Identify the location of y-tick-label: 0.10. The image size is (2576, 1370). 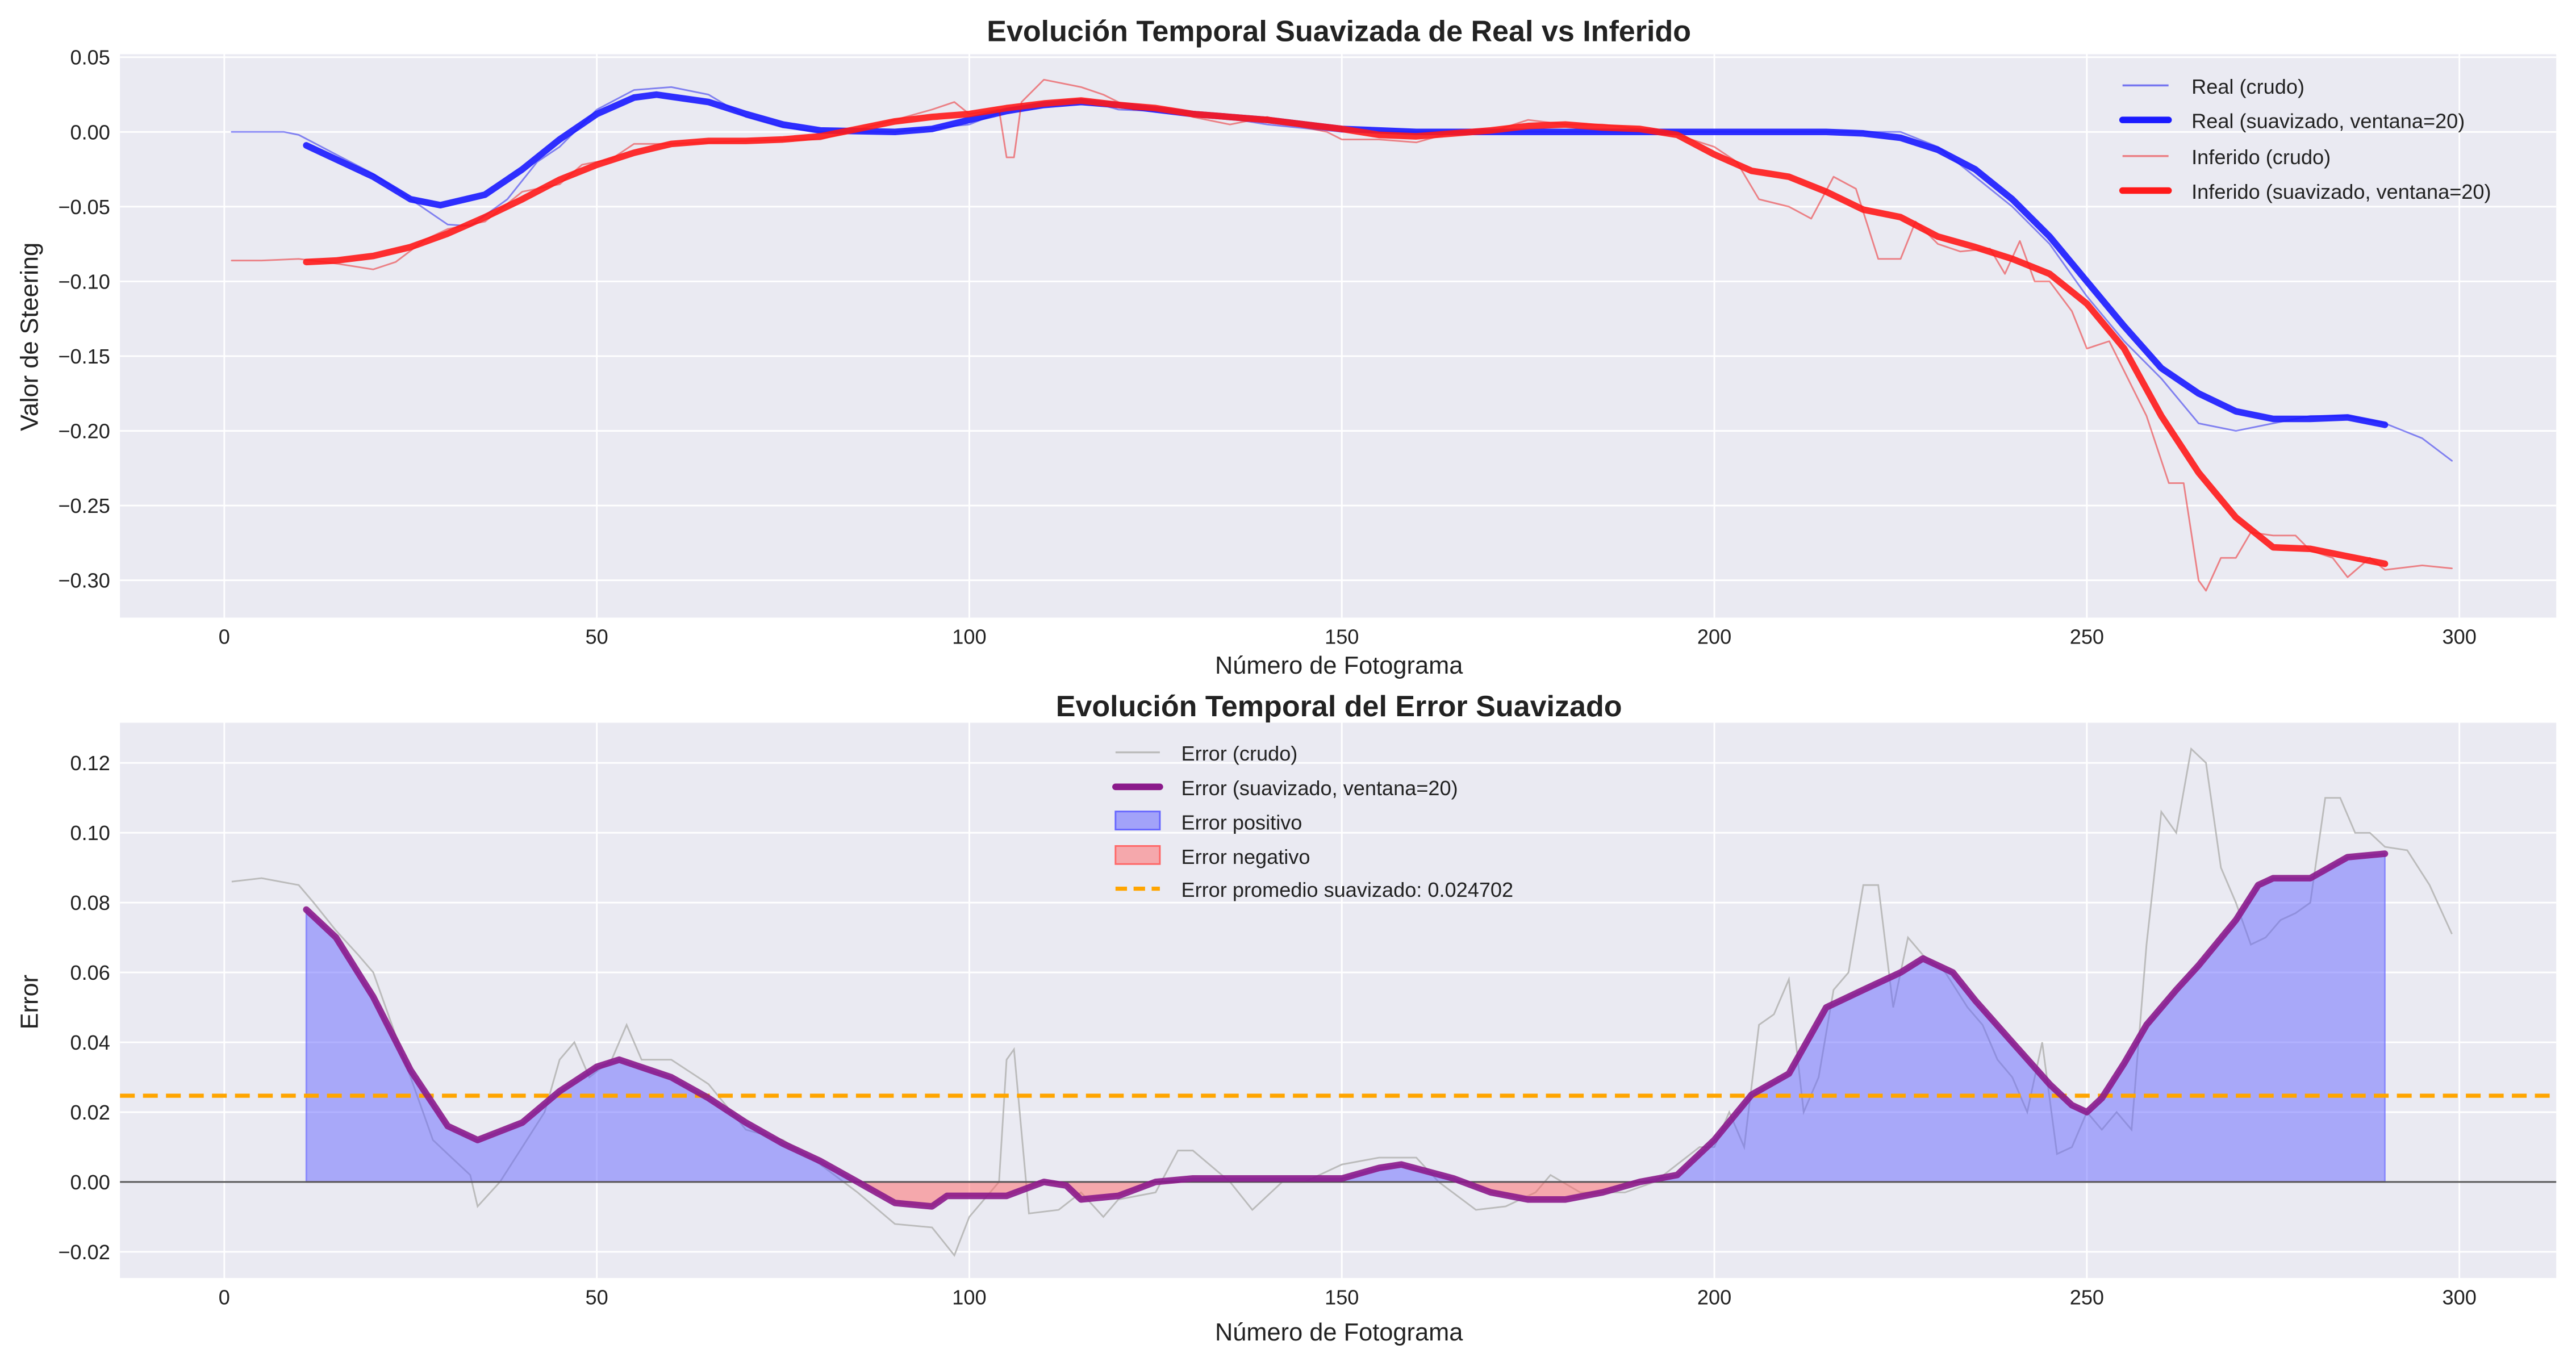
(90, 833).